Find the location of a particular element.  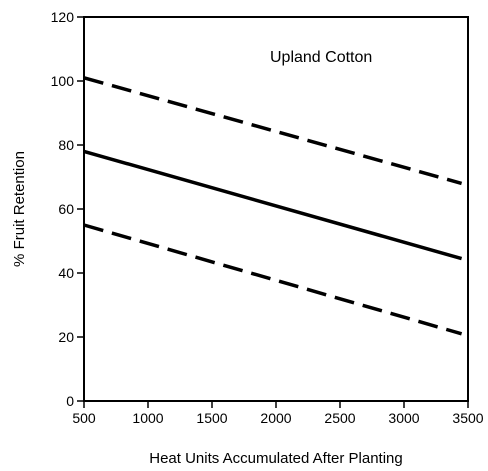

x-tick-label: 2000 is located at coordinates (275, 418).